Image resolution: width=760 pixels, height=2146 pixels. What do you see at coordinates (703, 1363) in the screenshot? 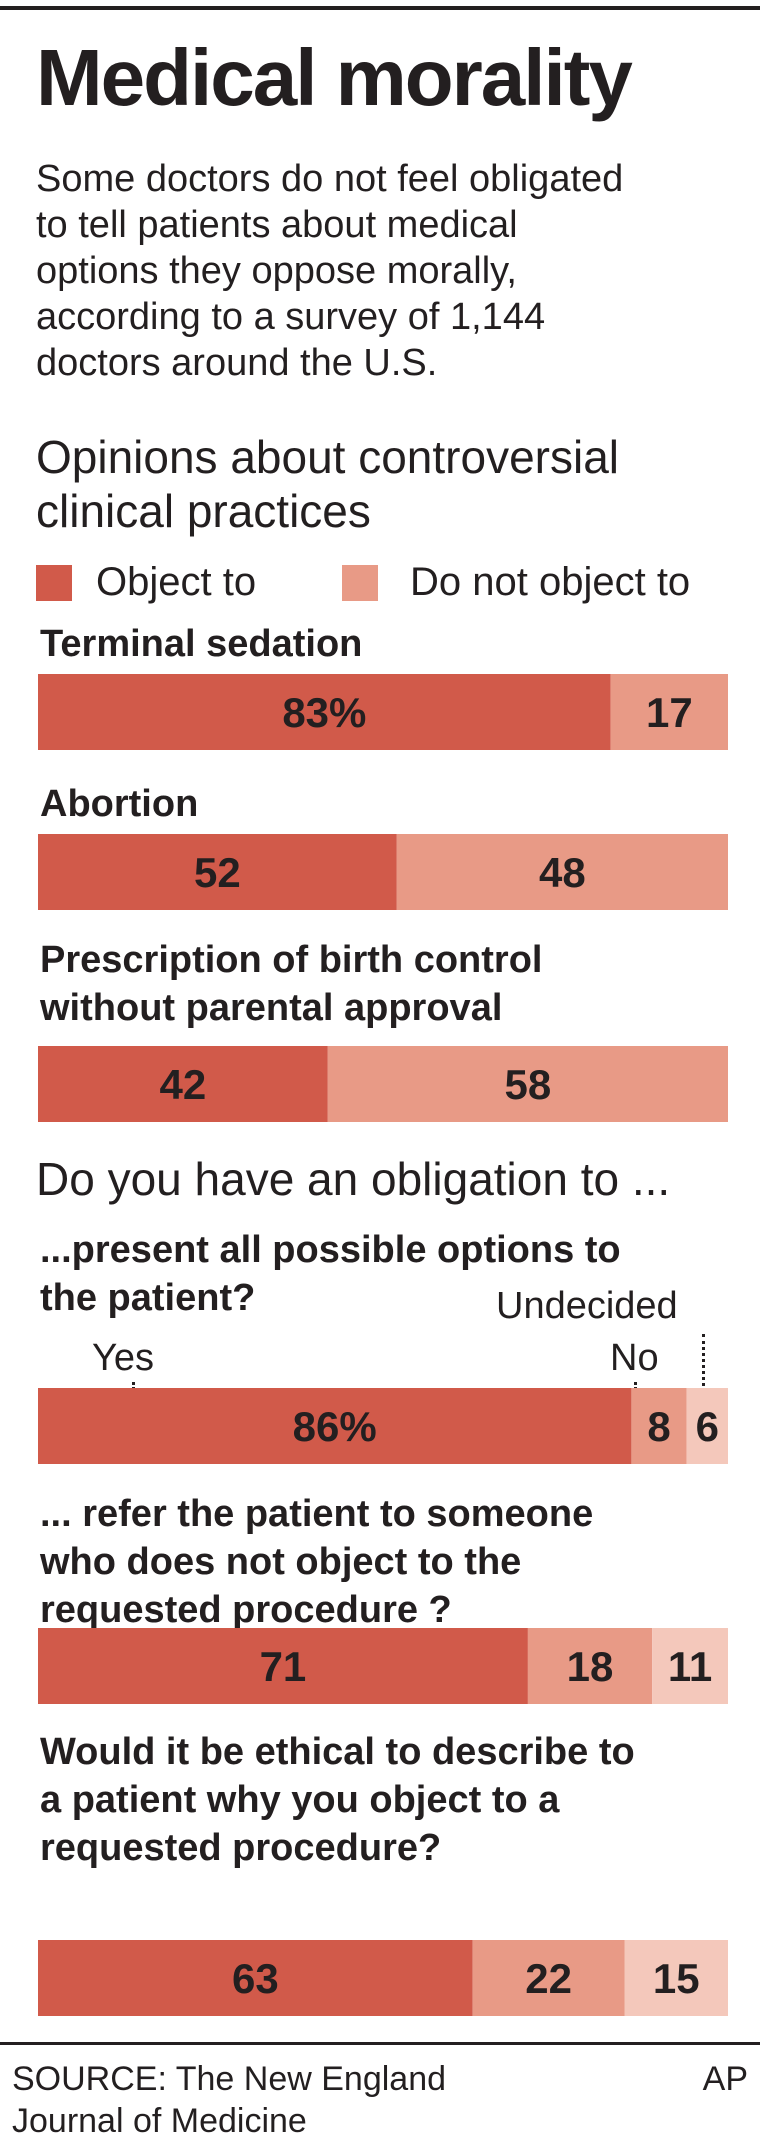
I see `leader-line-undecided` at bounding box center [703, 1363].